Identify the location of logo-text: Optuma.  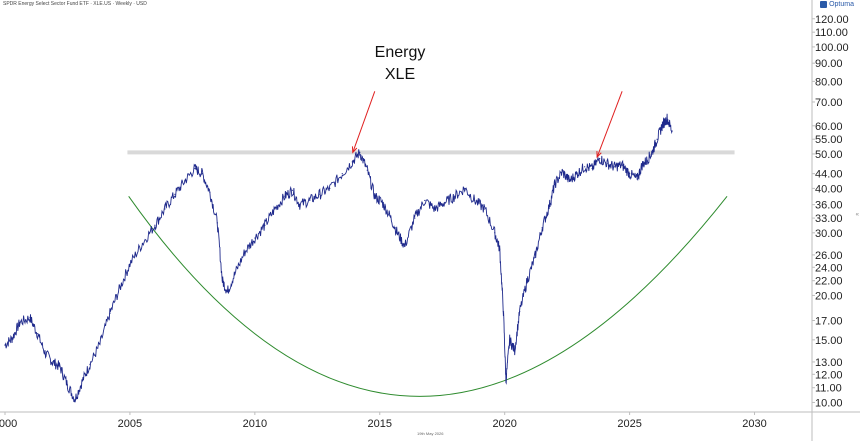
(841, 4).